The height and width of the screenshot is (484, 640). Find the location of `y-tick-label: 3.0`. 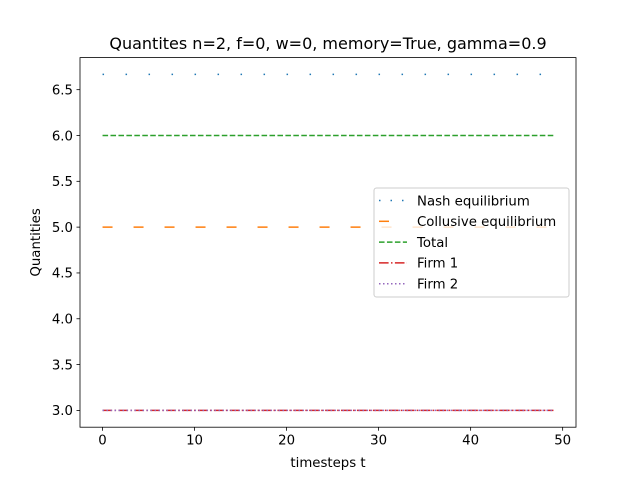

y-tick-label: 3.0 is located at coordinates (62, 411).